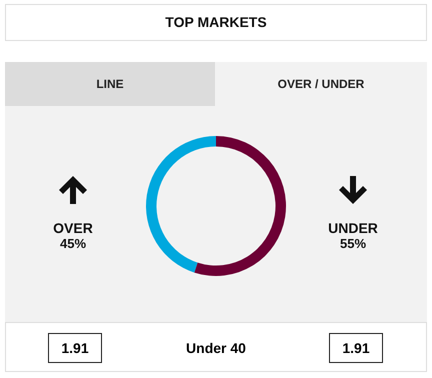  Describe the element at coordinates (353, 228) in the screenshot. I see `slice-label: UNDER` at that location.